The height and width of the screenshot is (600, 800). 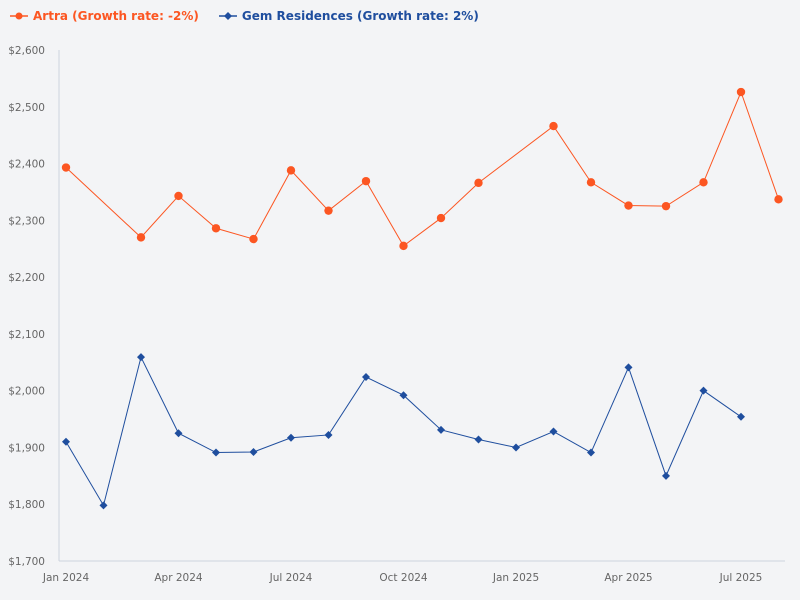 I want to click on y-tick-label: $2,200, so click(x=26, y=278).